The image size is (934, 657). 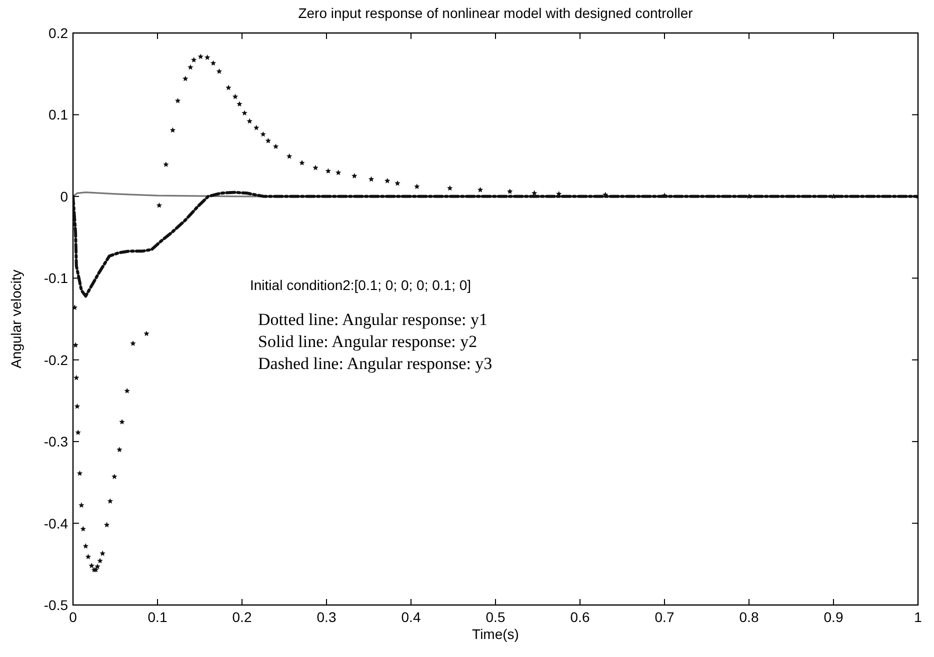 What do you see at coordinates (56, 360) in the screenshot?
I see `y-tick-label: -0.2` at bounding box center [56, 360].